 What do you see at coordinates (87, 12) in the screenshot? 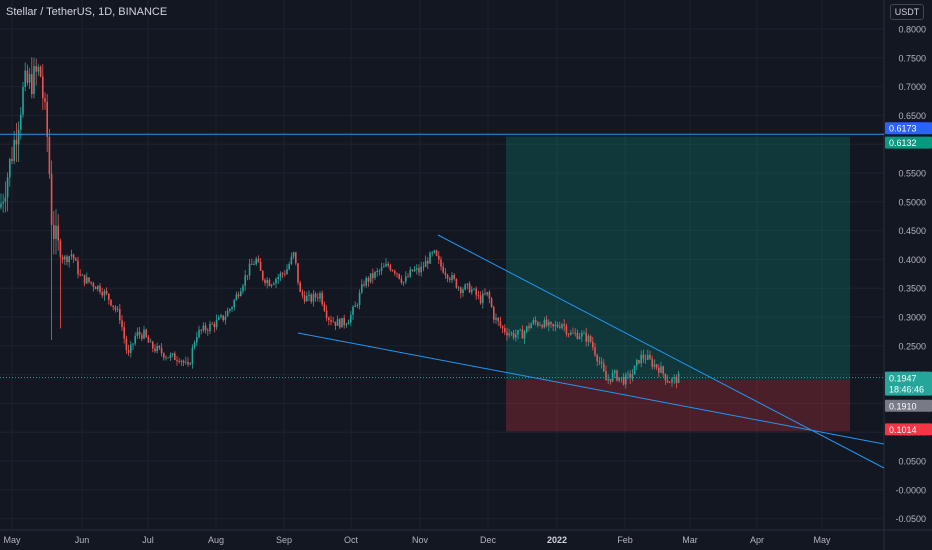
I see `symbol-title: Stellar / TetherUS, 1D, BINANCE` at bounding box center [87, 12].